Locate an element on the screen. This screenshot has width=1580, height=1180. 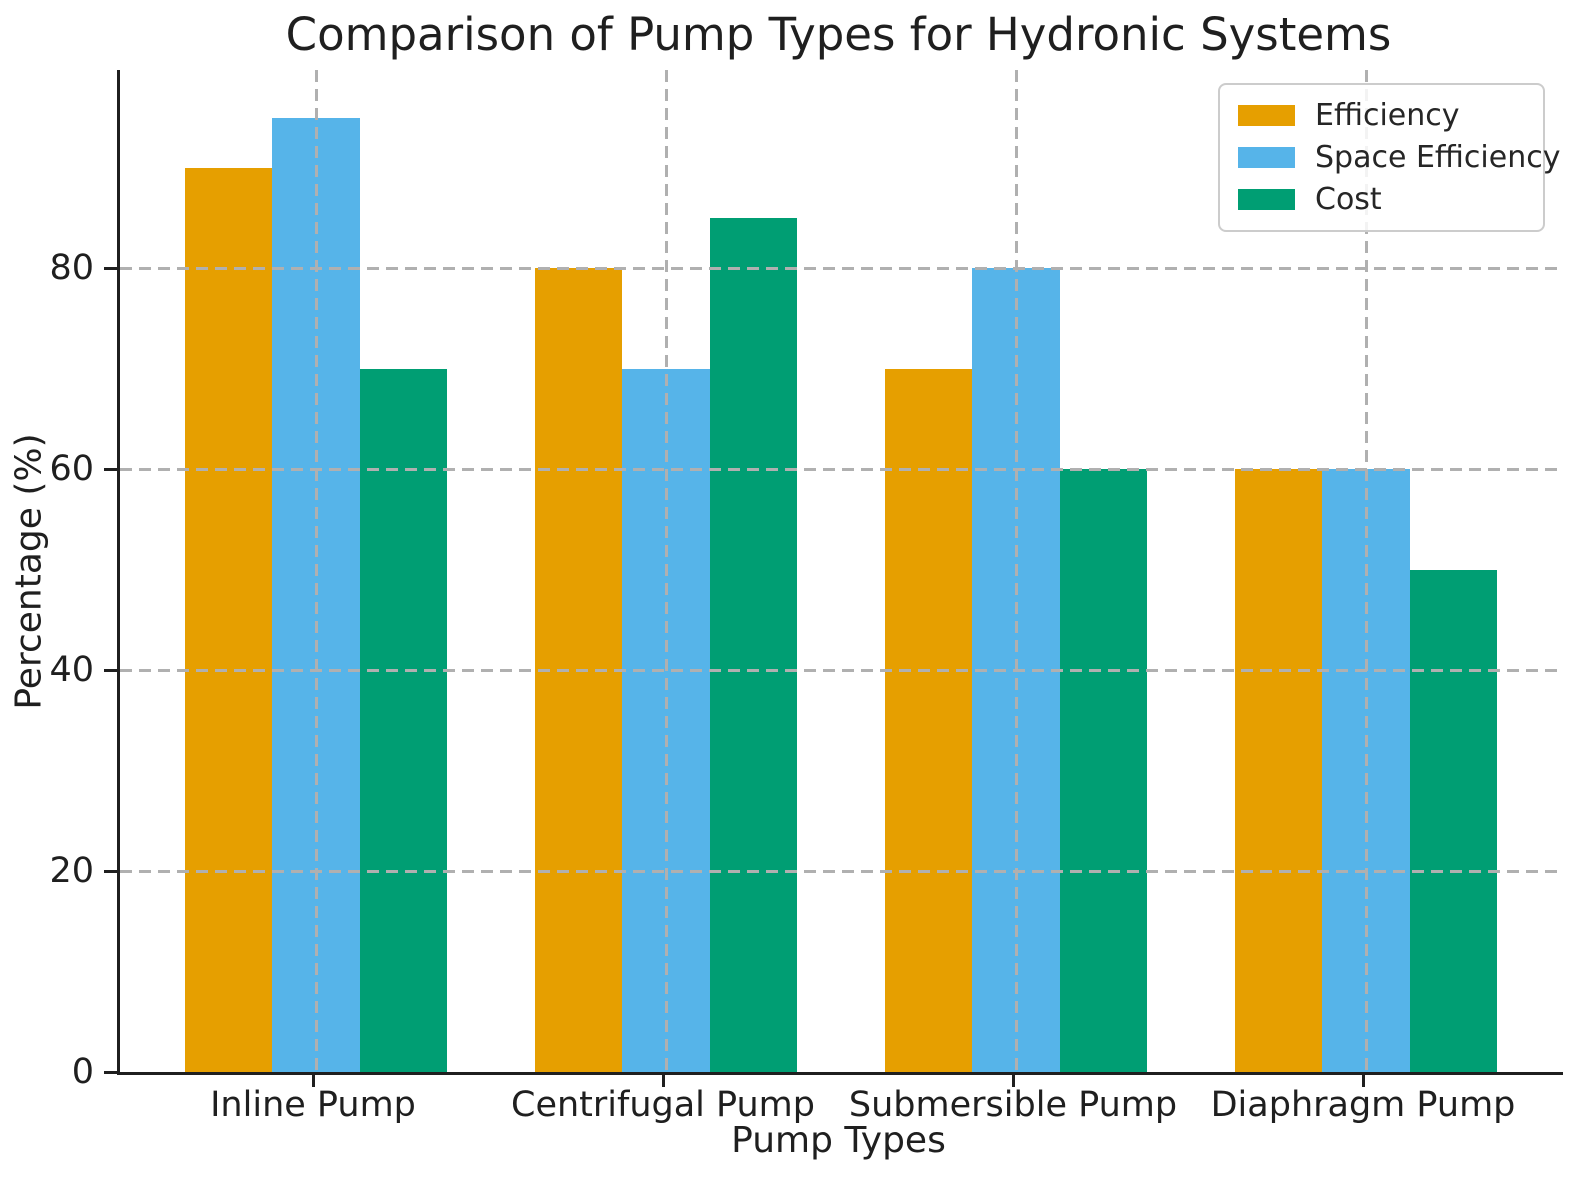
bar-cost-centrifugal-pump is located at coordinates (753, 645).